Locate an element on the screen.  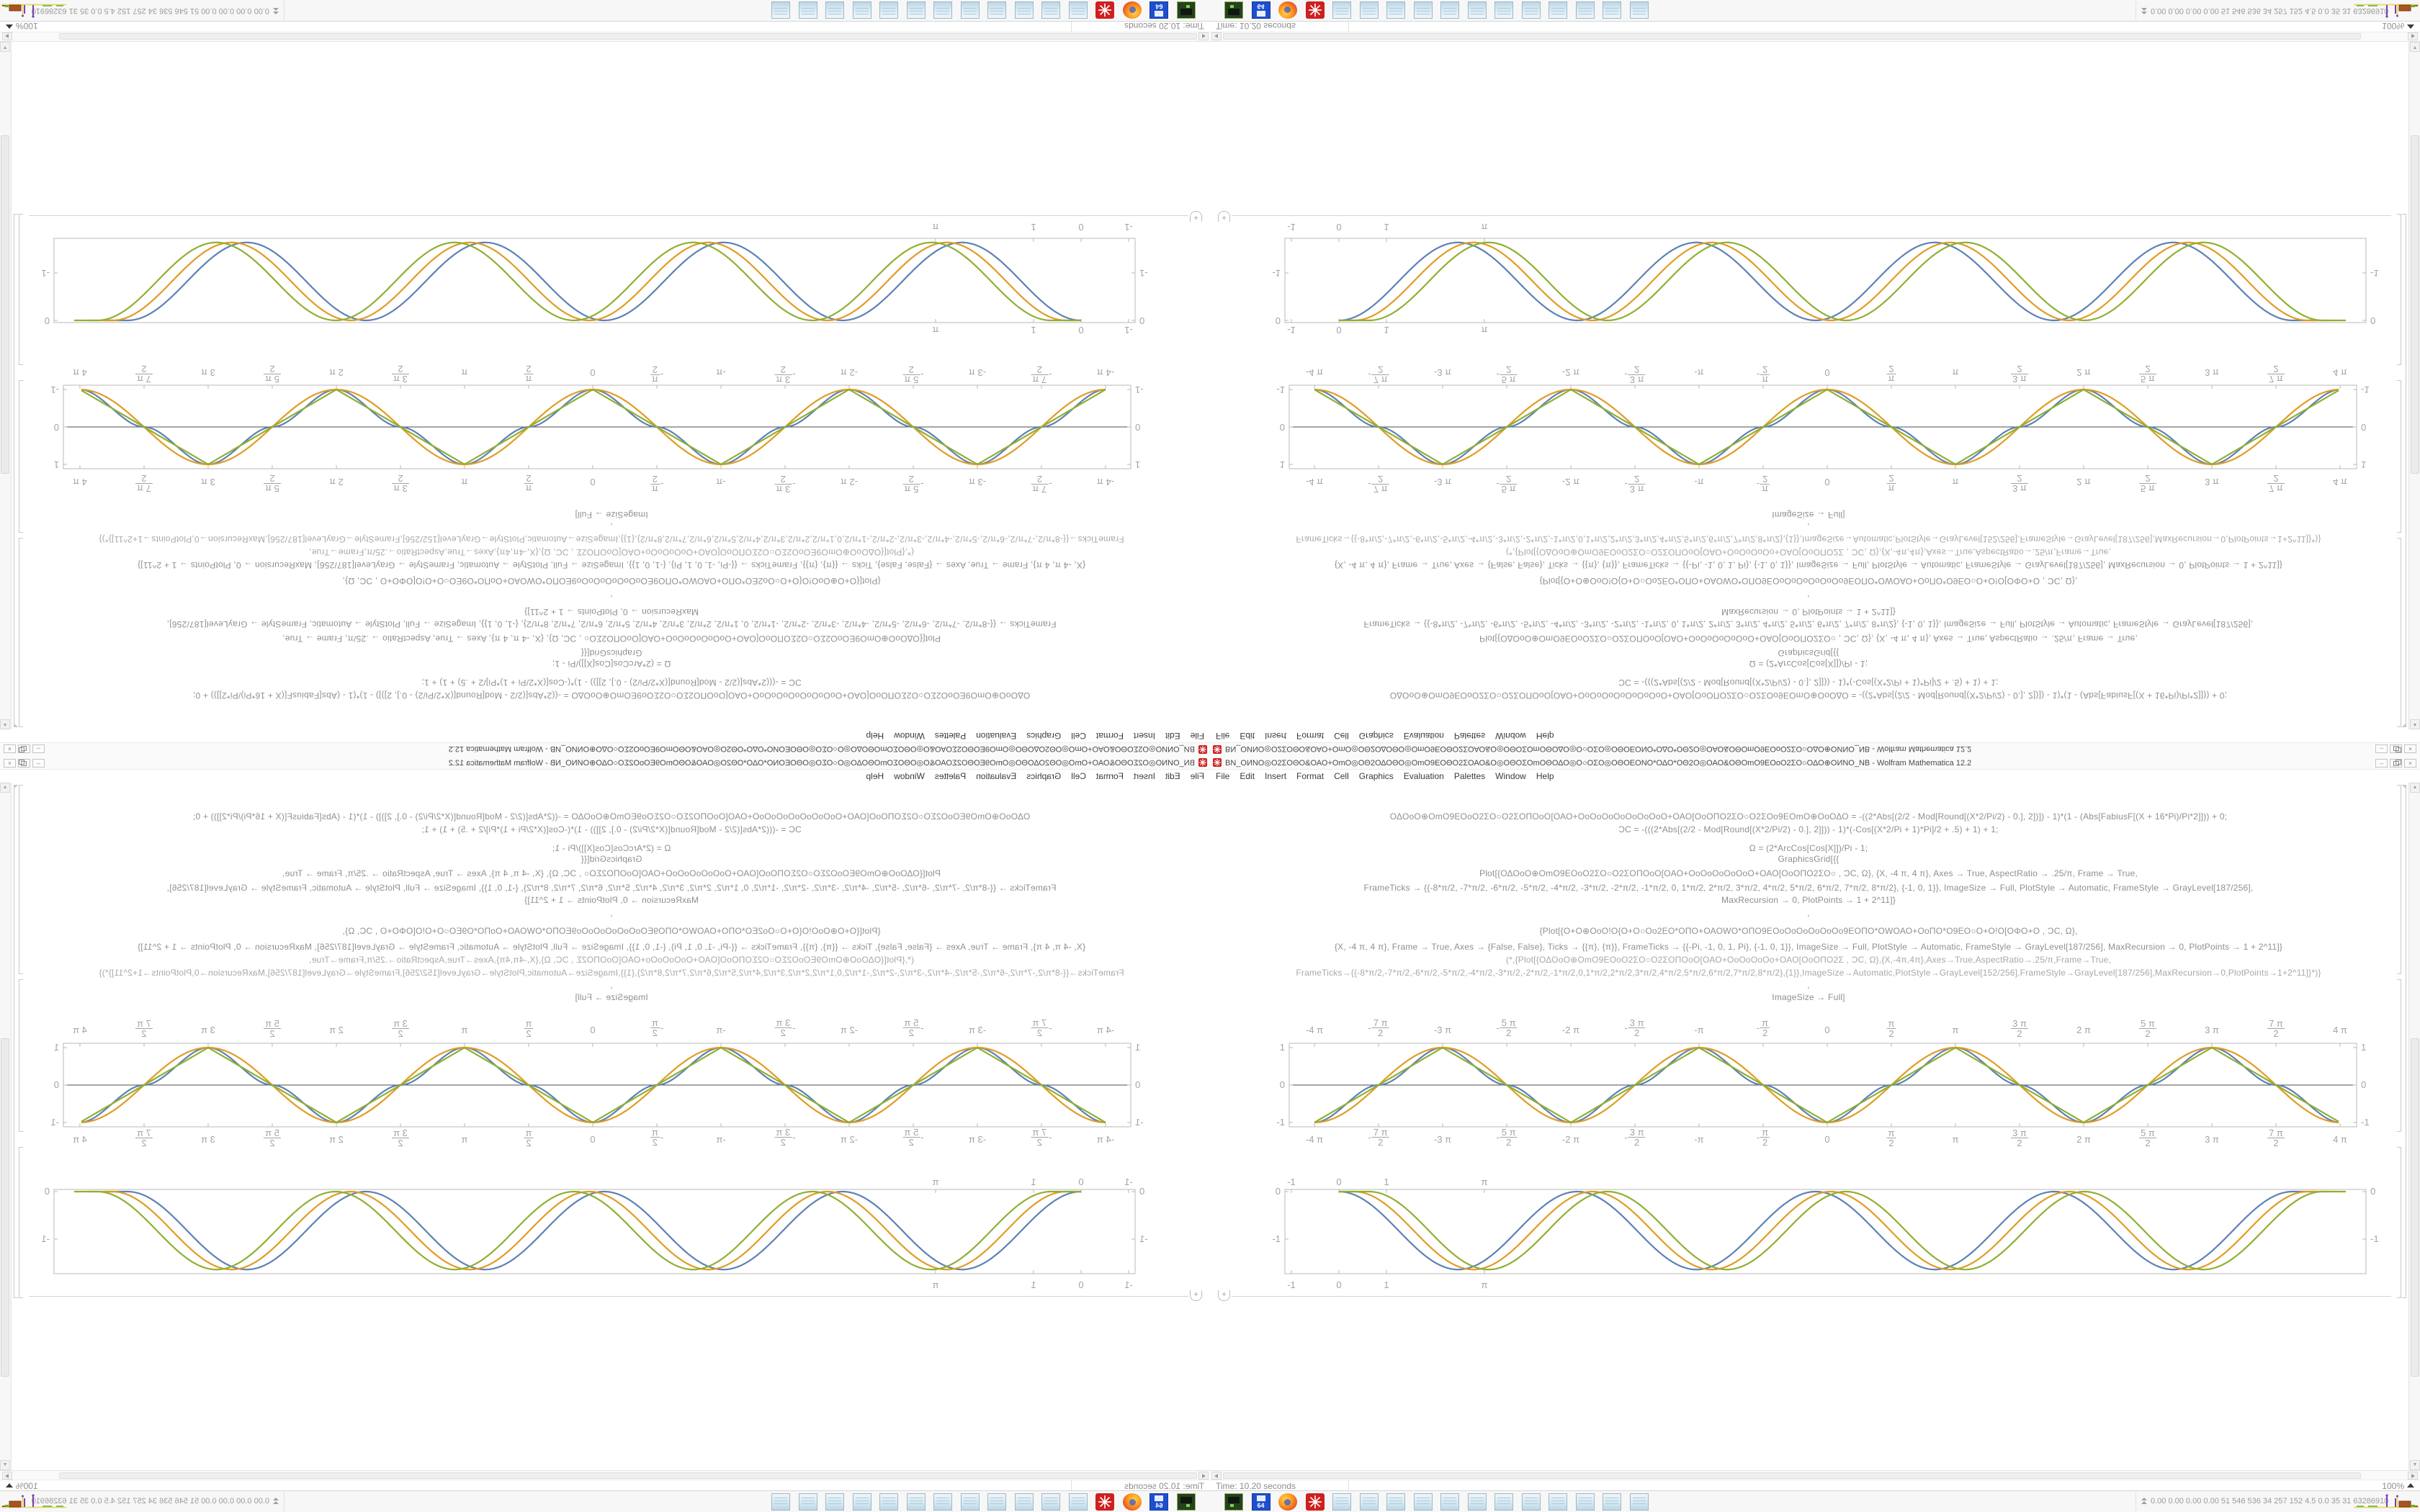
restore-button is located at coordinates (2396, 763).